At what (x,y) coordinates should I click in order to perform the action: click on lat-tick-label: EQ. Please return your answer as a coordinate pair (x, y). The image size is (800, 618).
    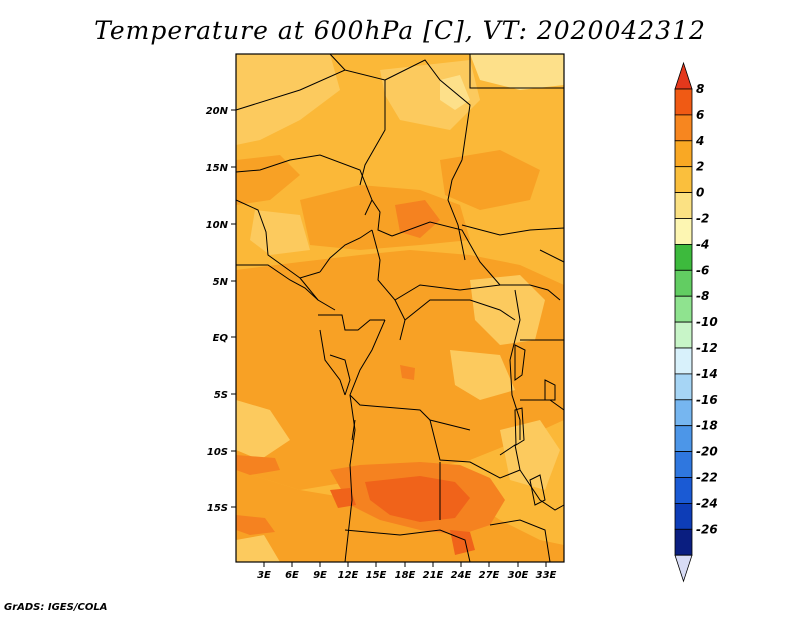
    Looking at the image, I should click on (221, 338).